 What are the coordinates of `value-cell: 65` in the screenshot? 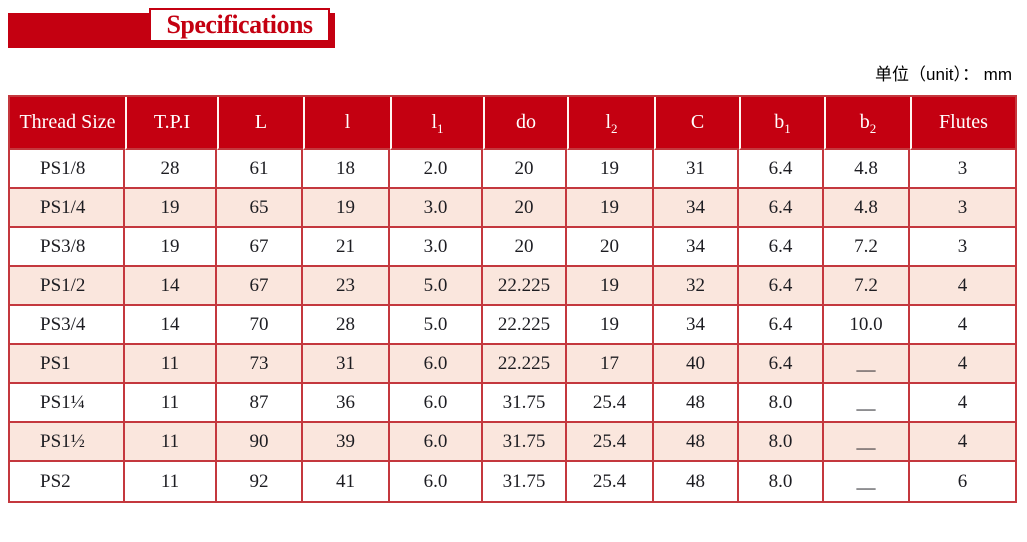 It's located at (260, 208).